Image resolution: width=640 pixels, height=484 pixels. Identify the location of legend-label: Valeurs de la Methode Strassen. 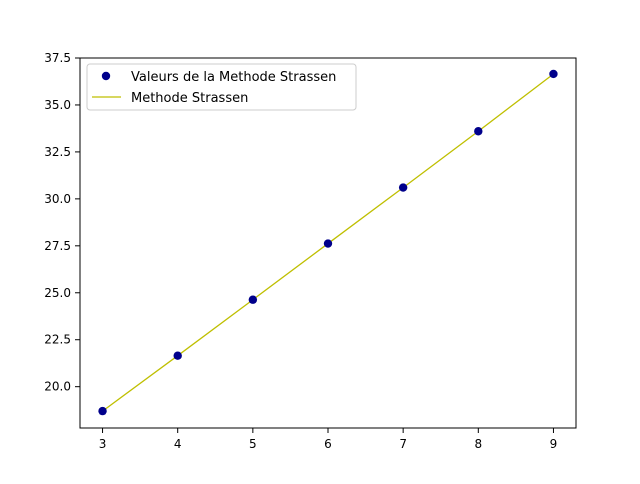
(233, 77).